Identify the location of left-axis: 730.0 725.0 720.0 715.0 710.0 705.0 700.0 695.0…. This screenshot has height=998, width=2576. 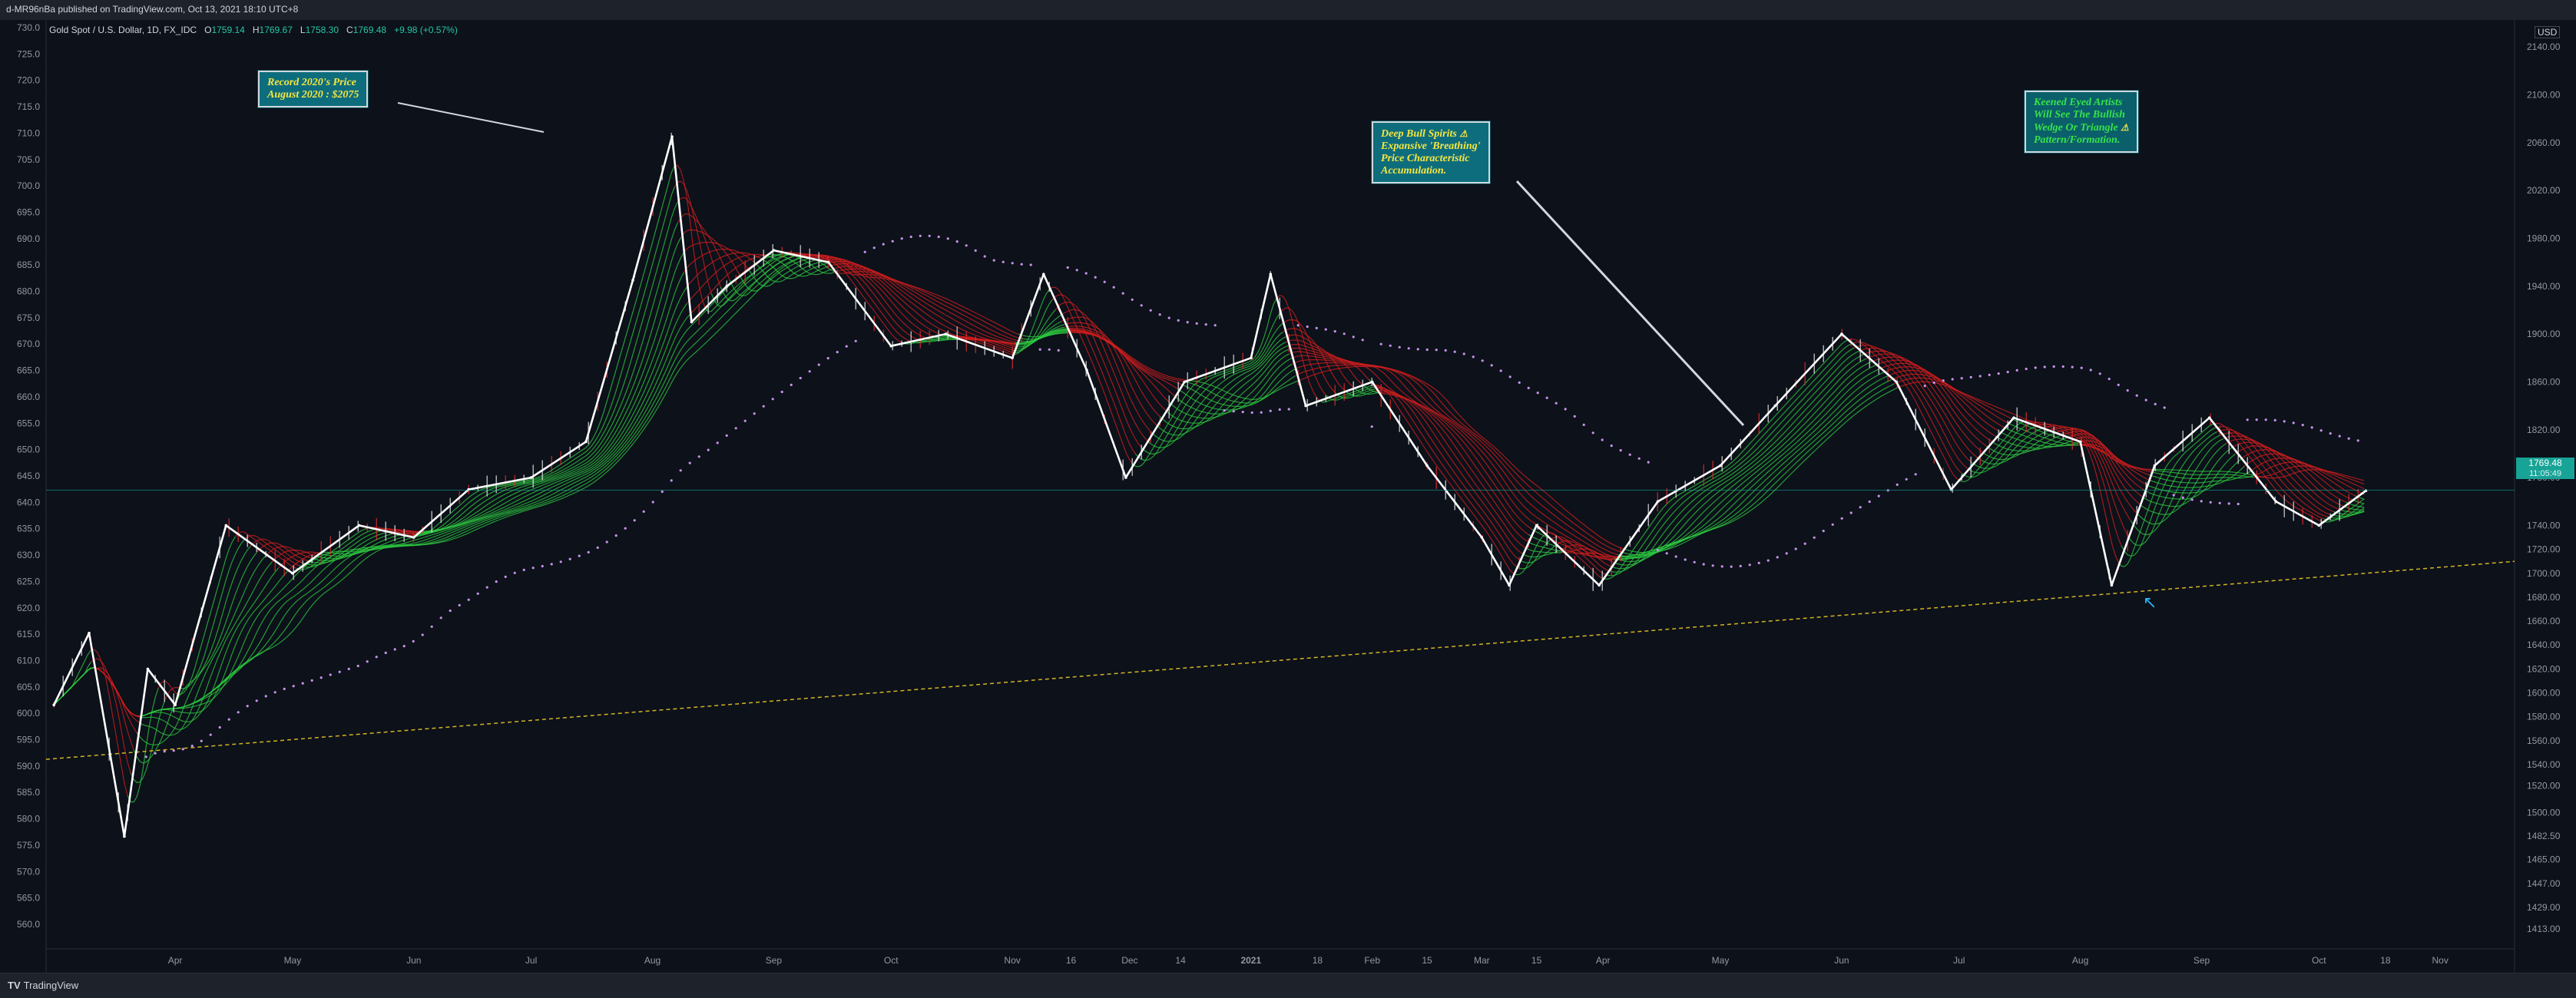
(28, 476).